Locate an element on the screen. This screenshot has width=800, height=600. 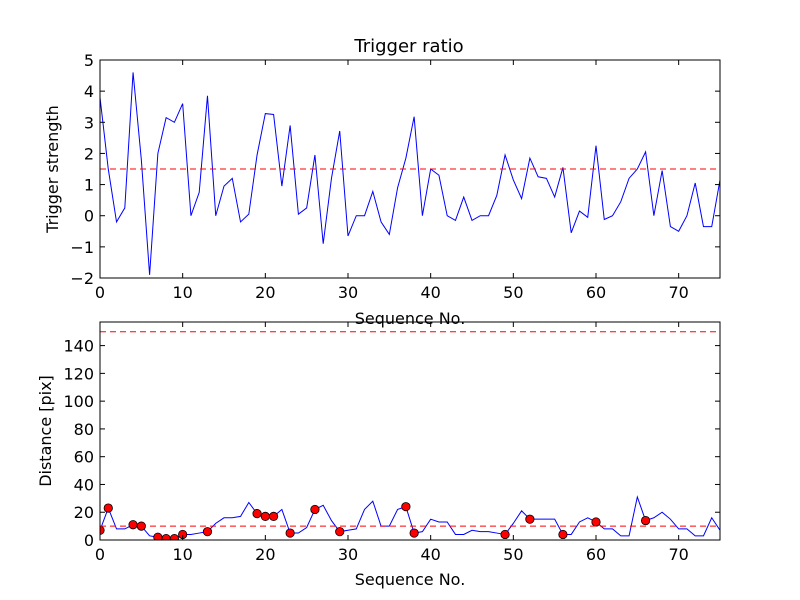
bottom-y-axis-label: Distance [pix] is located at coordinates (45, 431).